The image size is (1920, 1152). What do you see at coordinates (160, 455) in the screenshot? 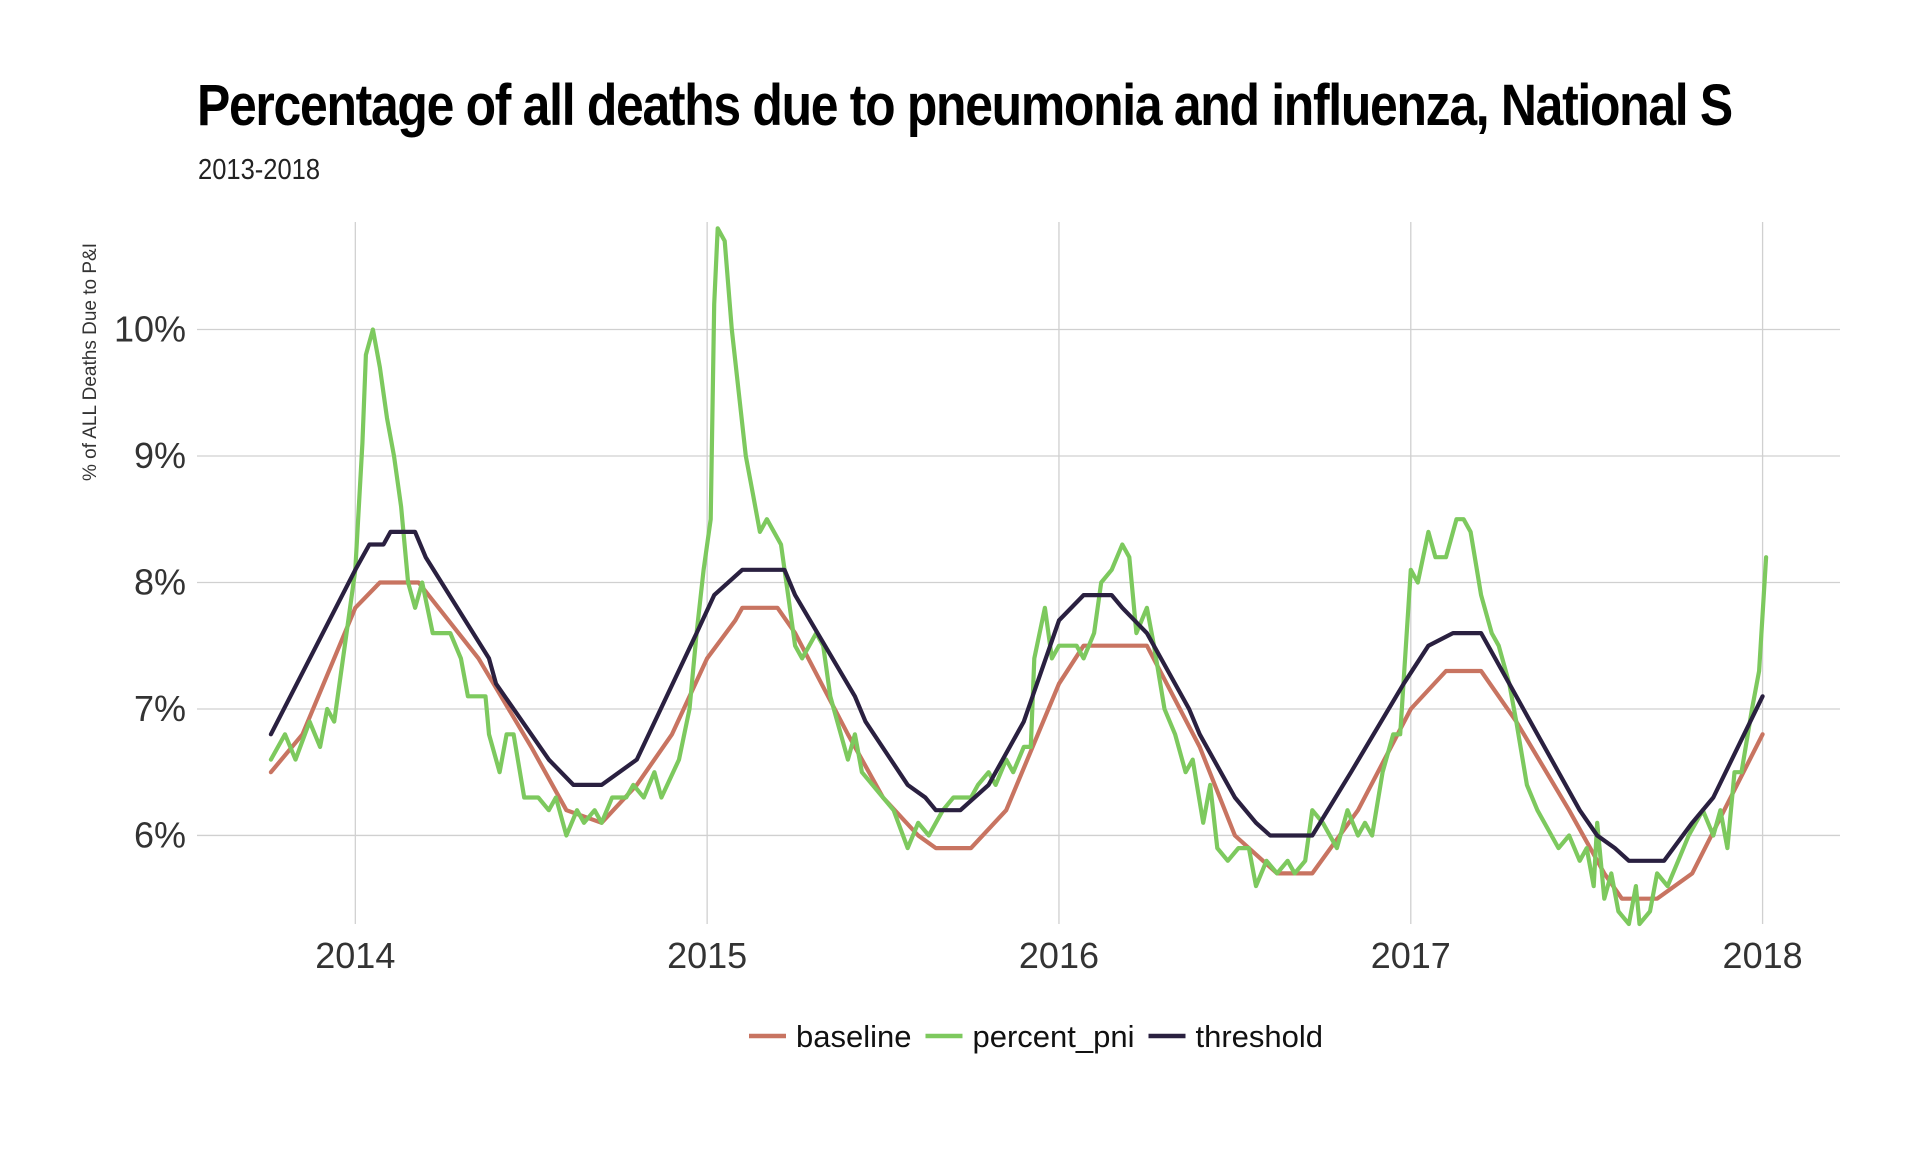
I see `y-tick-label: 9%` at bounding box center [160, 455].